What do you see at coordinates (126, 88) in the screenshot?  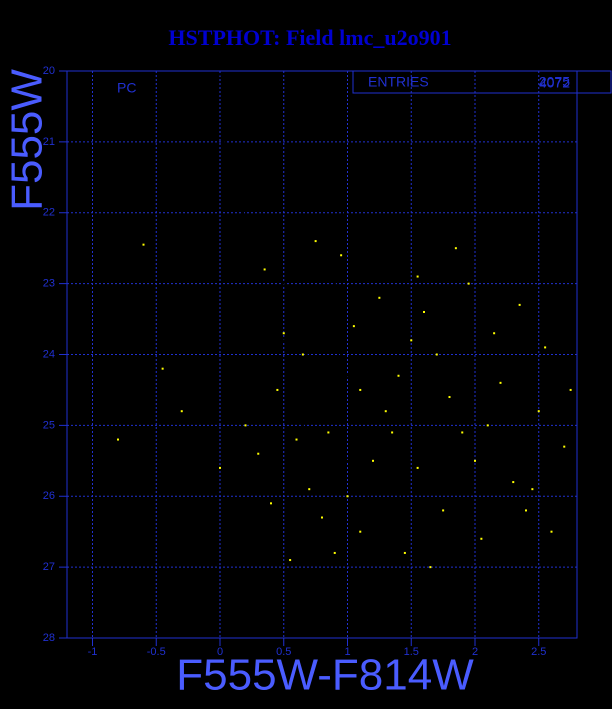 I see `annotation: PC` at bounding box center [126, 88].